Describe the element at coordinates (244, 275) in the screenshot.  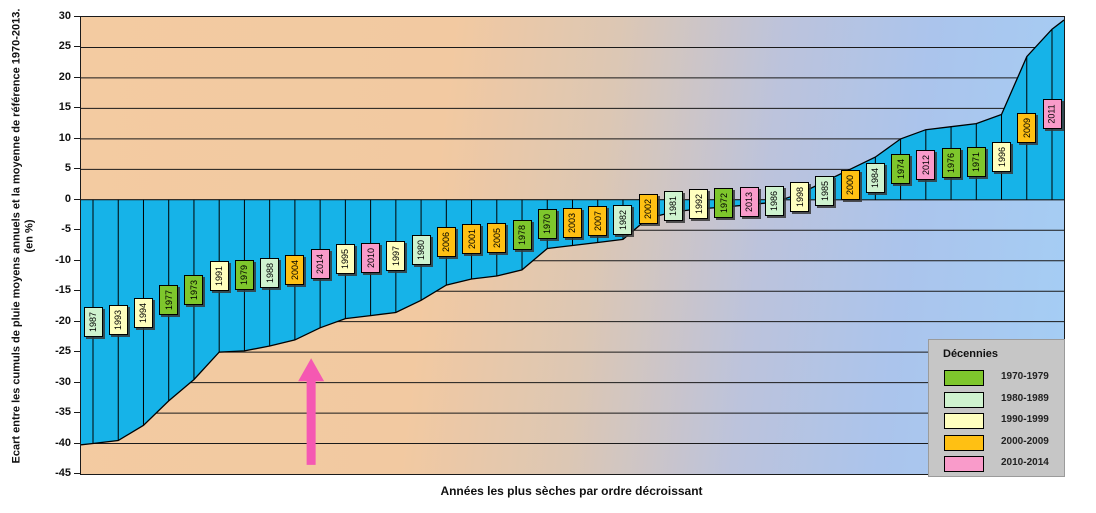
I see `year-label-1979: 1979` at that location.